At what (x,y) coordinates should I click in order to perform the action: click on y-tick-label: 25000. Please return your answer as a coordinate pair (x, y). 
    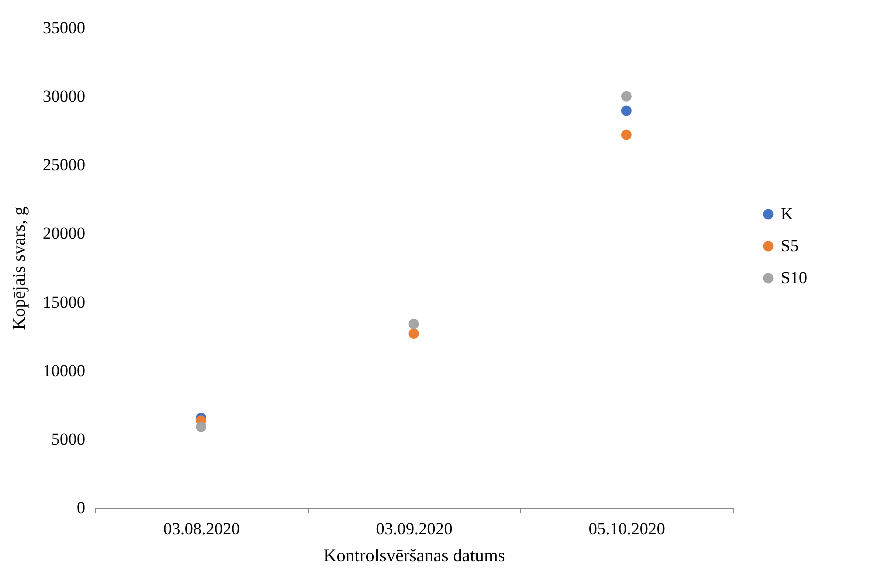
    Looking at the image, I should click on (64, 165).